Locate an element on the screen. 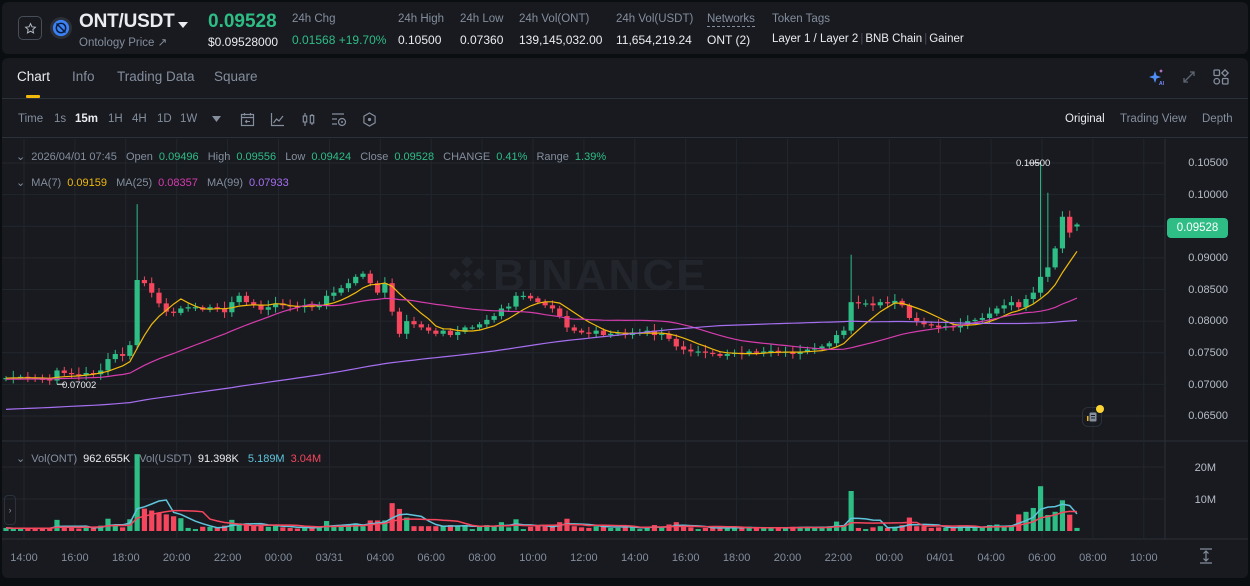 The image size is (1250, 586). interval-more-dropdown-icon is located at coordinates (216, 119).